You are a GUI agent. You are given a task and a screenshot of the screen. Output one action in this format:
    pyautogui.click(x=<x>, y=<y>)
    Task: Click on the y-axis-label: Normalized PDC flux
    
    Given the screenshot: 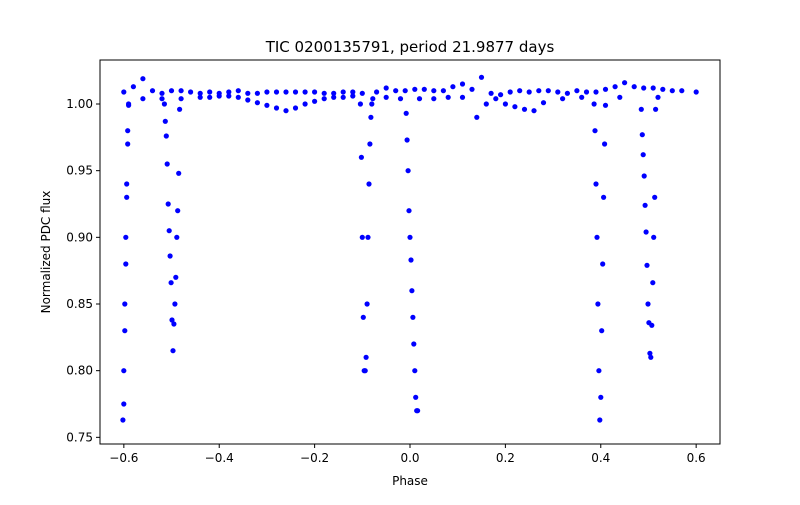 What is the action you would take?
    pyautogui.click(x=46, y=252)
    